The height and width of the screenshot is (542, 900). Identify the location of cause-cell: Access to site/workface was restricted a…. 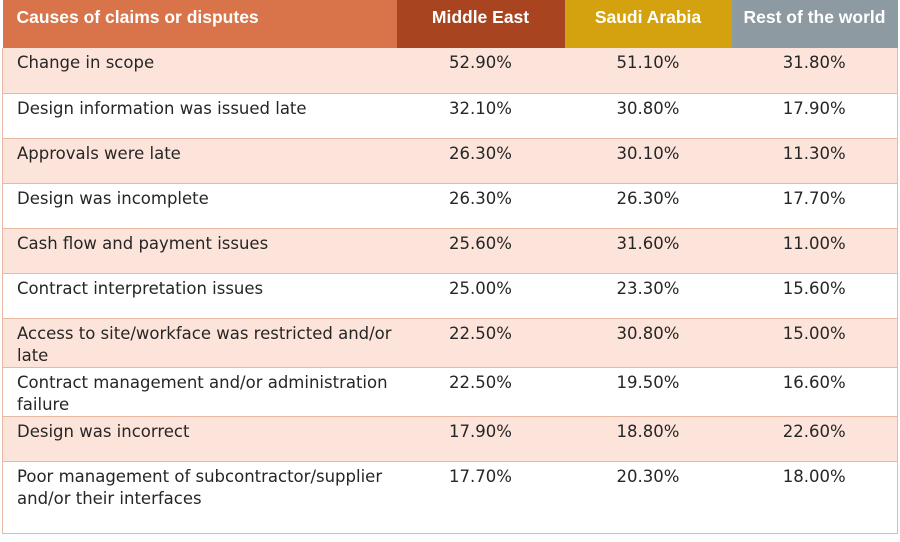
(199, 343).